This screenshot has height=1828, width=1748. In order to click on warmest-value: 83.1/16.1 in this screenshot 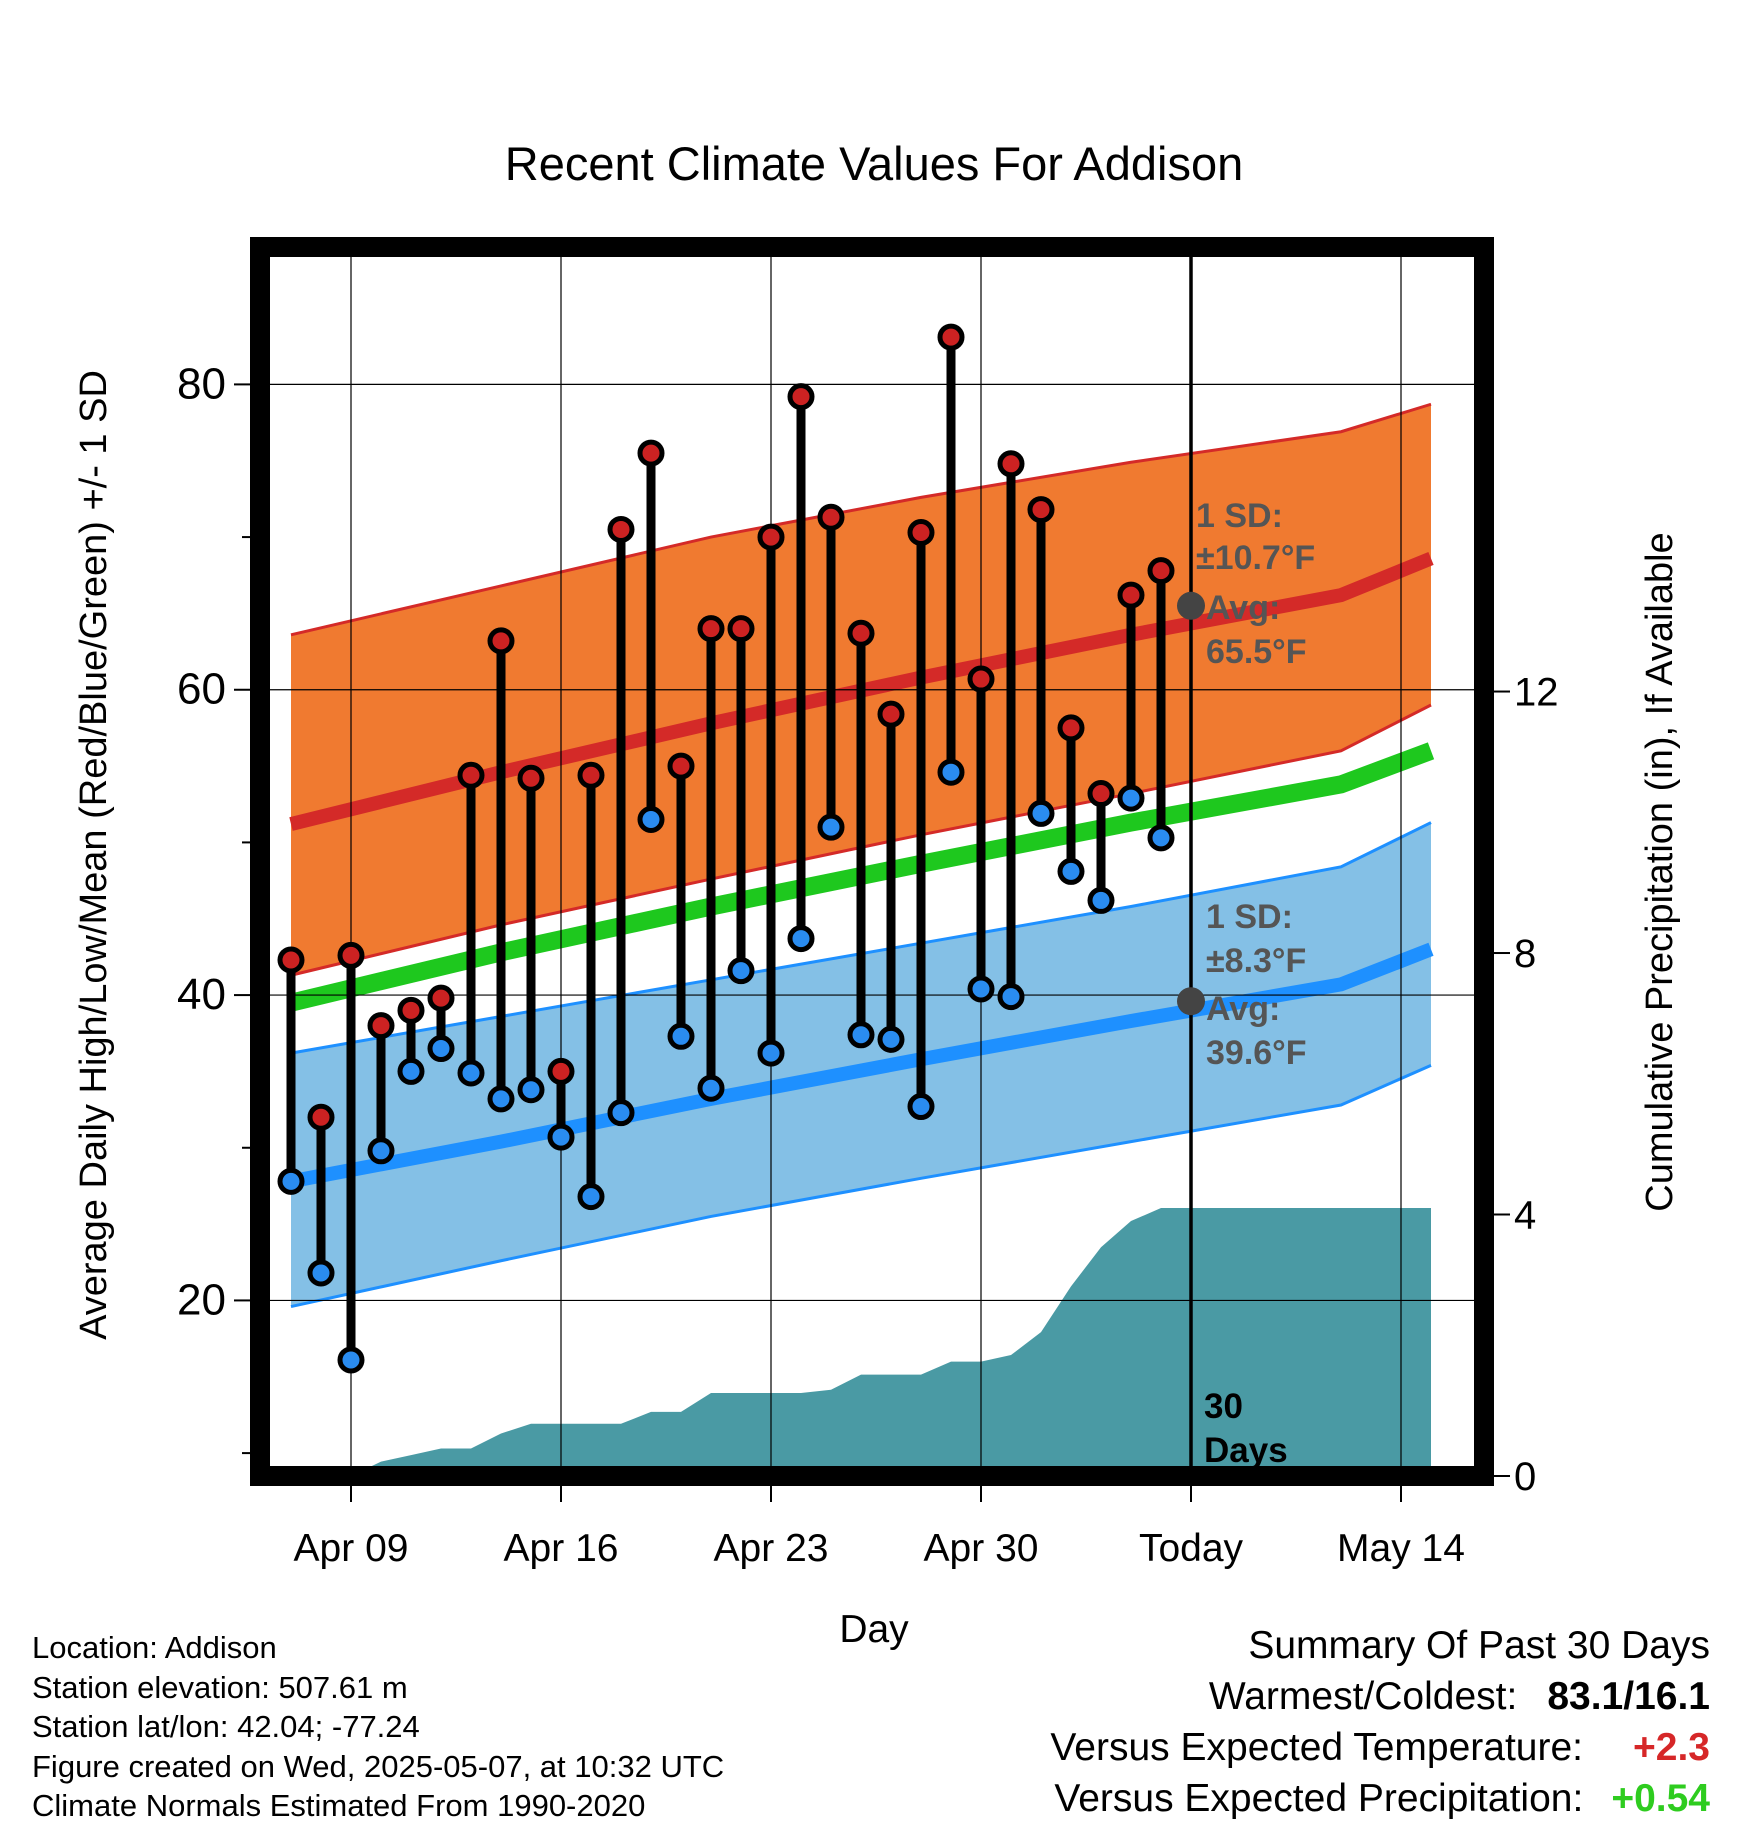, I will do `click(1628, 1696)`.